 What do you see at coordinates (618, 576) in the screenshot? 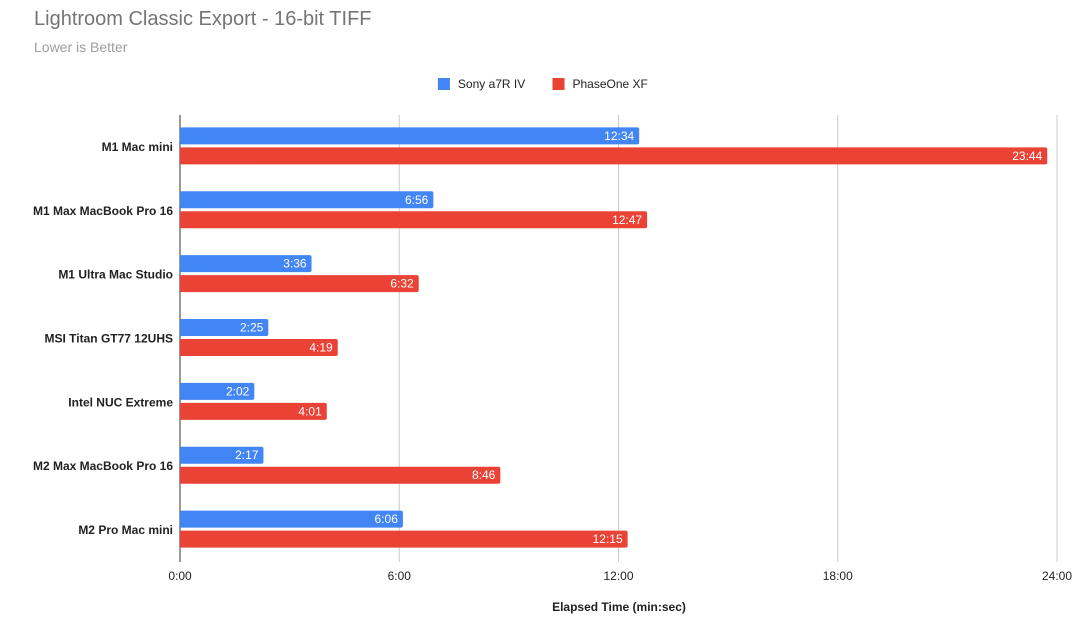
I see `x-tick-label: 12:00` at bounding box center [618, 576].